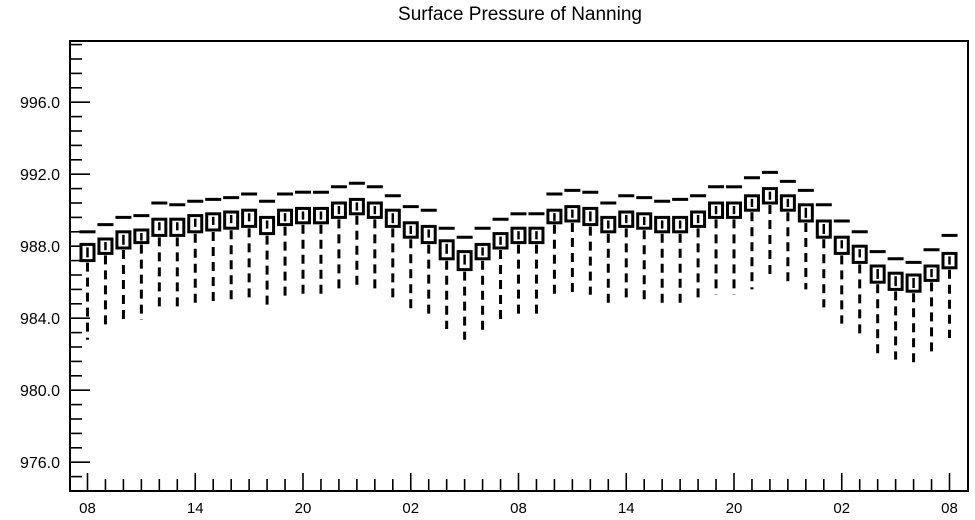 This screenshot has height=520, width=975. What do you see at coordinates (40, 247) in the screenshot?
I see `y-tick-label: 988.0` at bounding box center [40, 247].